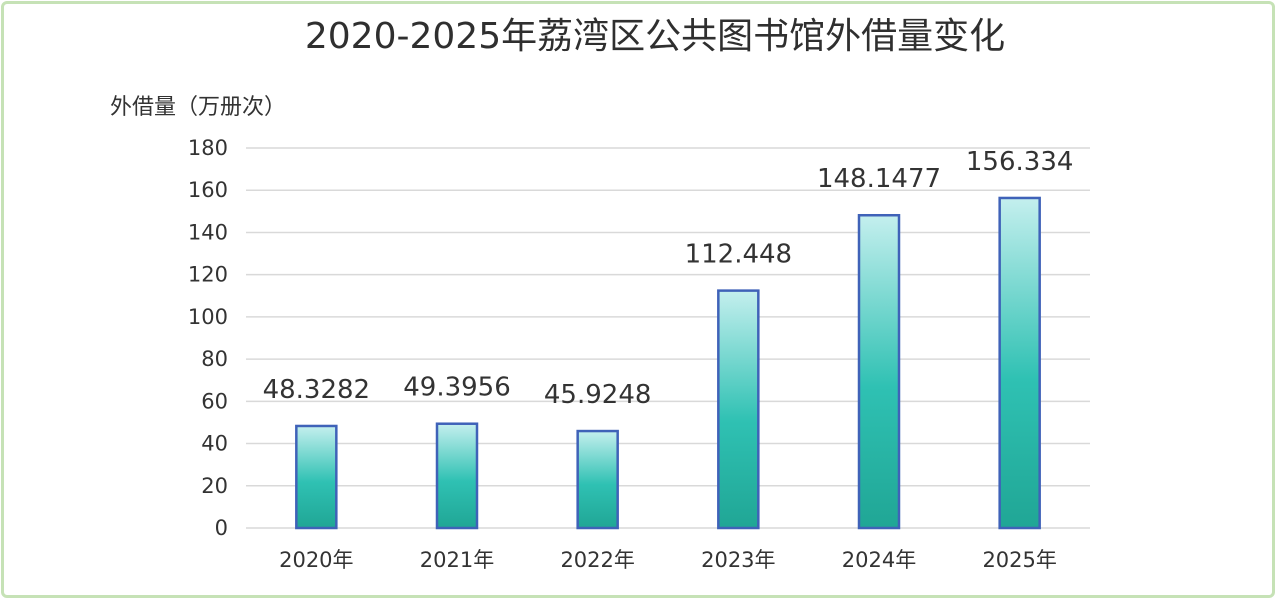 This screenshot has height=603, width=1280. Describe the element at coordinates (198, 107) in the screenshot. I see `y-axis-label: 外借量（万册次）` at that location.